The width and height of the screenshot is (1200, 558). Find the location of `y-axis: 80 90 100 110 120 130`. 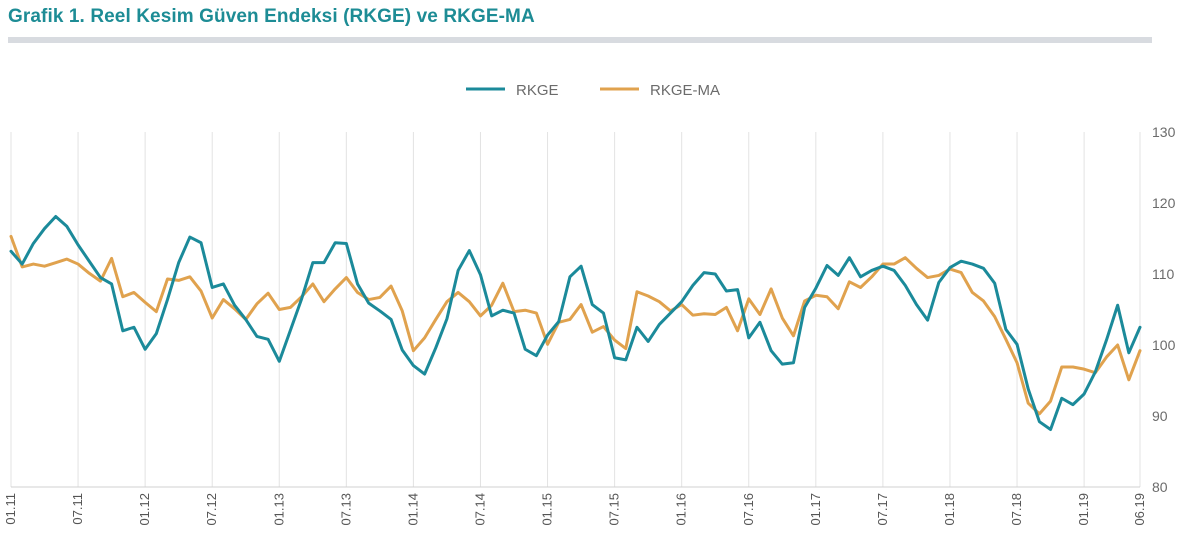

y-axis: 80 90 100 110 120 130 is located at coordinates (1164, 309).